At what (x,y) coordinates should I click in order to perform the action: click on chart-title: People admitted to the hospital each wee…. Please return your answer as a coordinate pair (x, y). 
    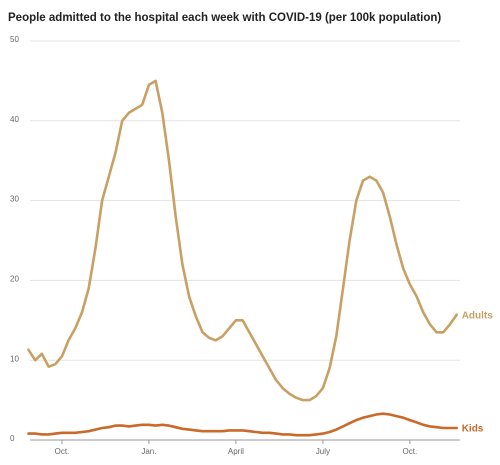
    Looking at the image, I should click on (224, 18).